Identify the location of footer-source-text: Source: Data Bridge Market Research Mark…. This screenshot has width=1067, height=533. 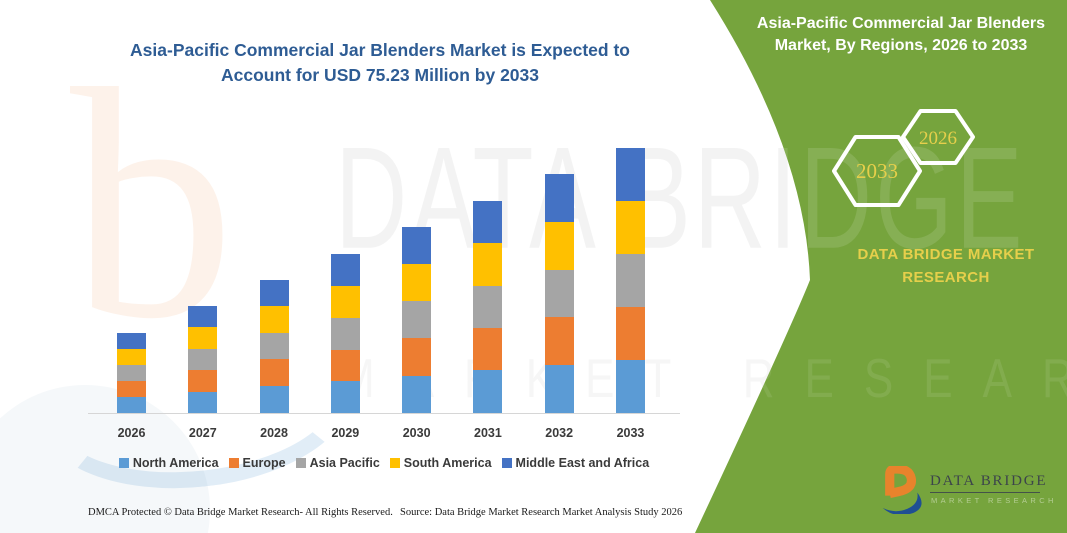
(541, 512).